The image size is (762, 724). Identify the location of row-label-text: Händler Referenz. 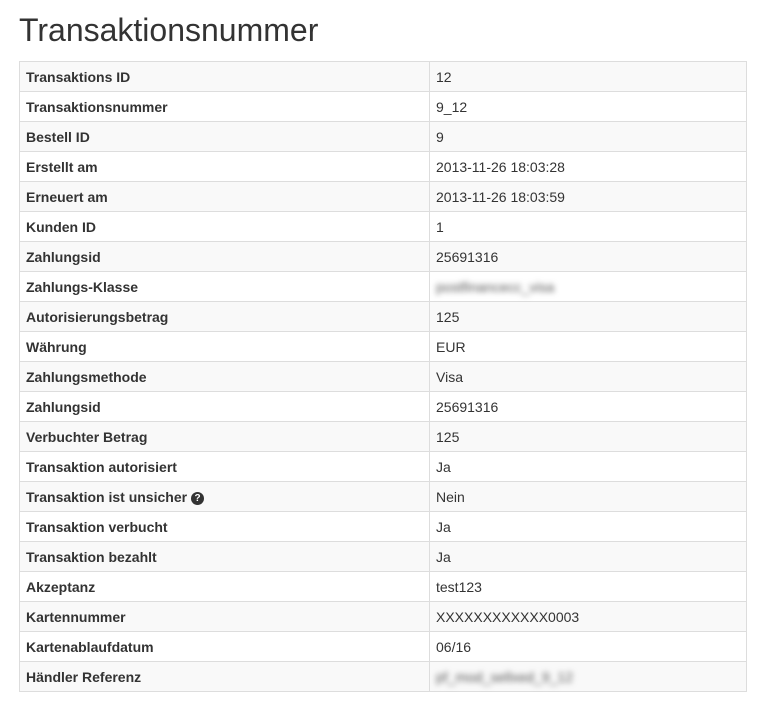
(84, 676).